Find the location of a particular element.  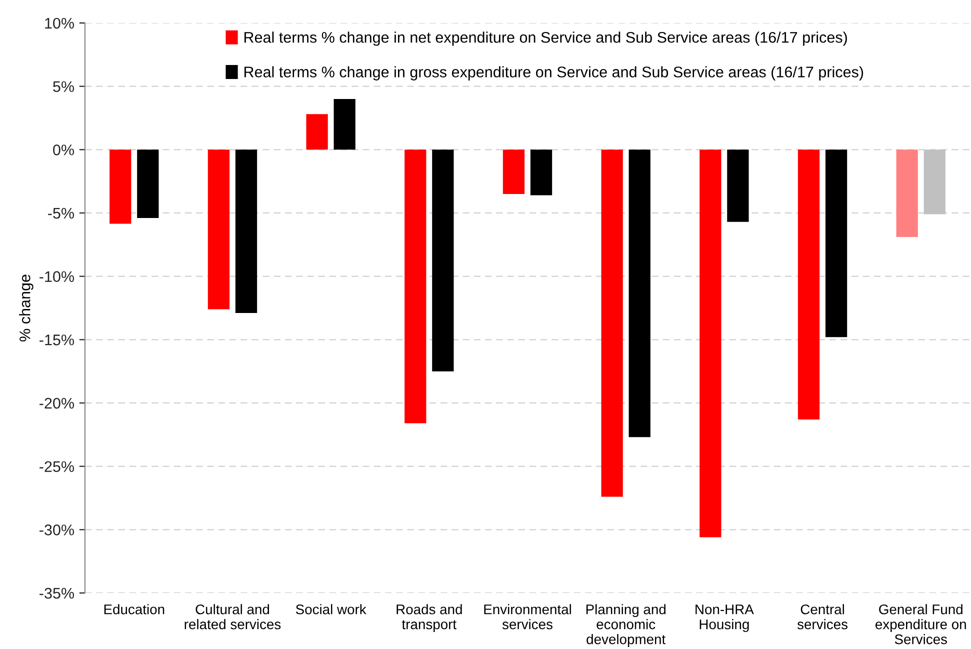

y-tick-label: -30% is located at coordinates (57, 530).